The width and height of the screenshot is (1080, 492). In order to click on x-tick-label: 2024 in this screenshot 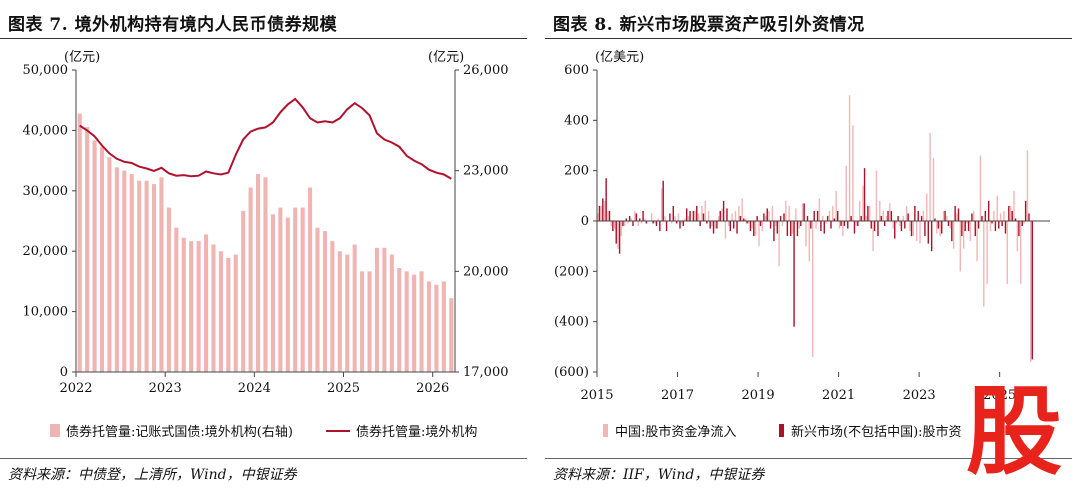, I will do `click(254, 388)`.